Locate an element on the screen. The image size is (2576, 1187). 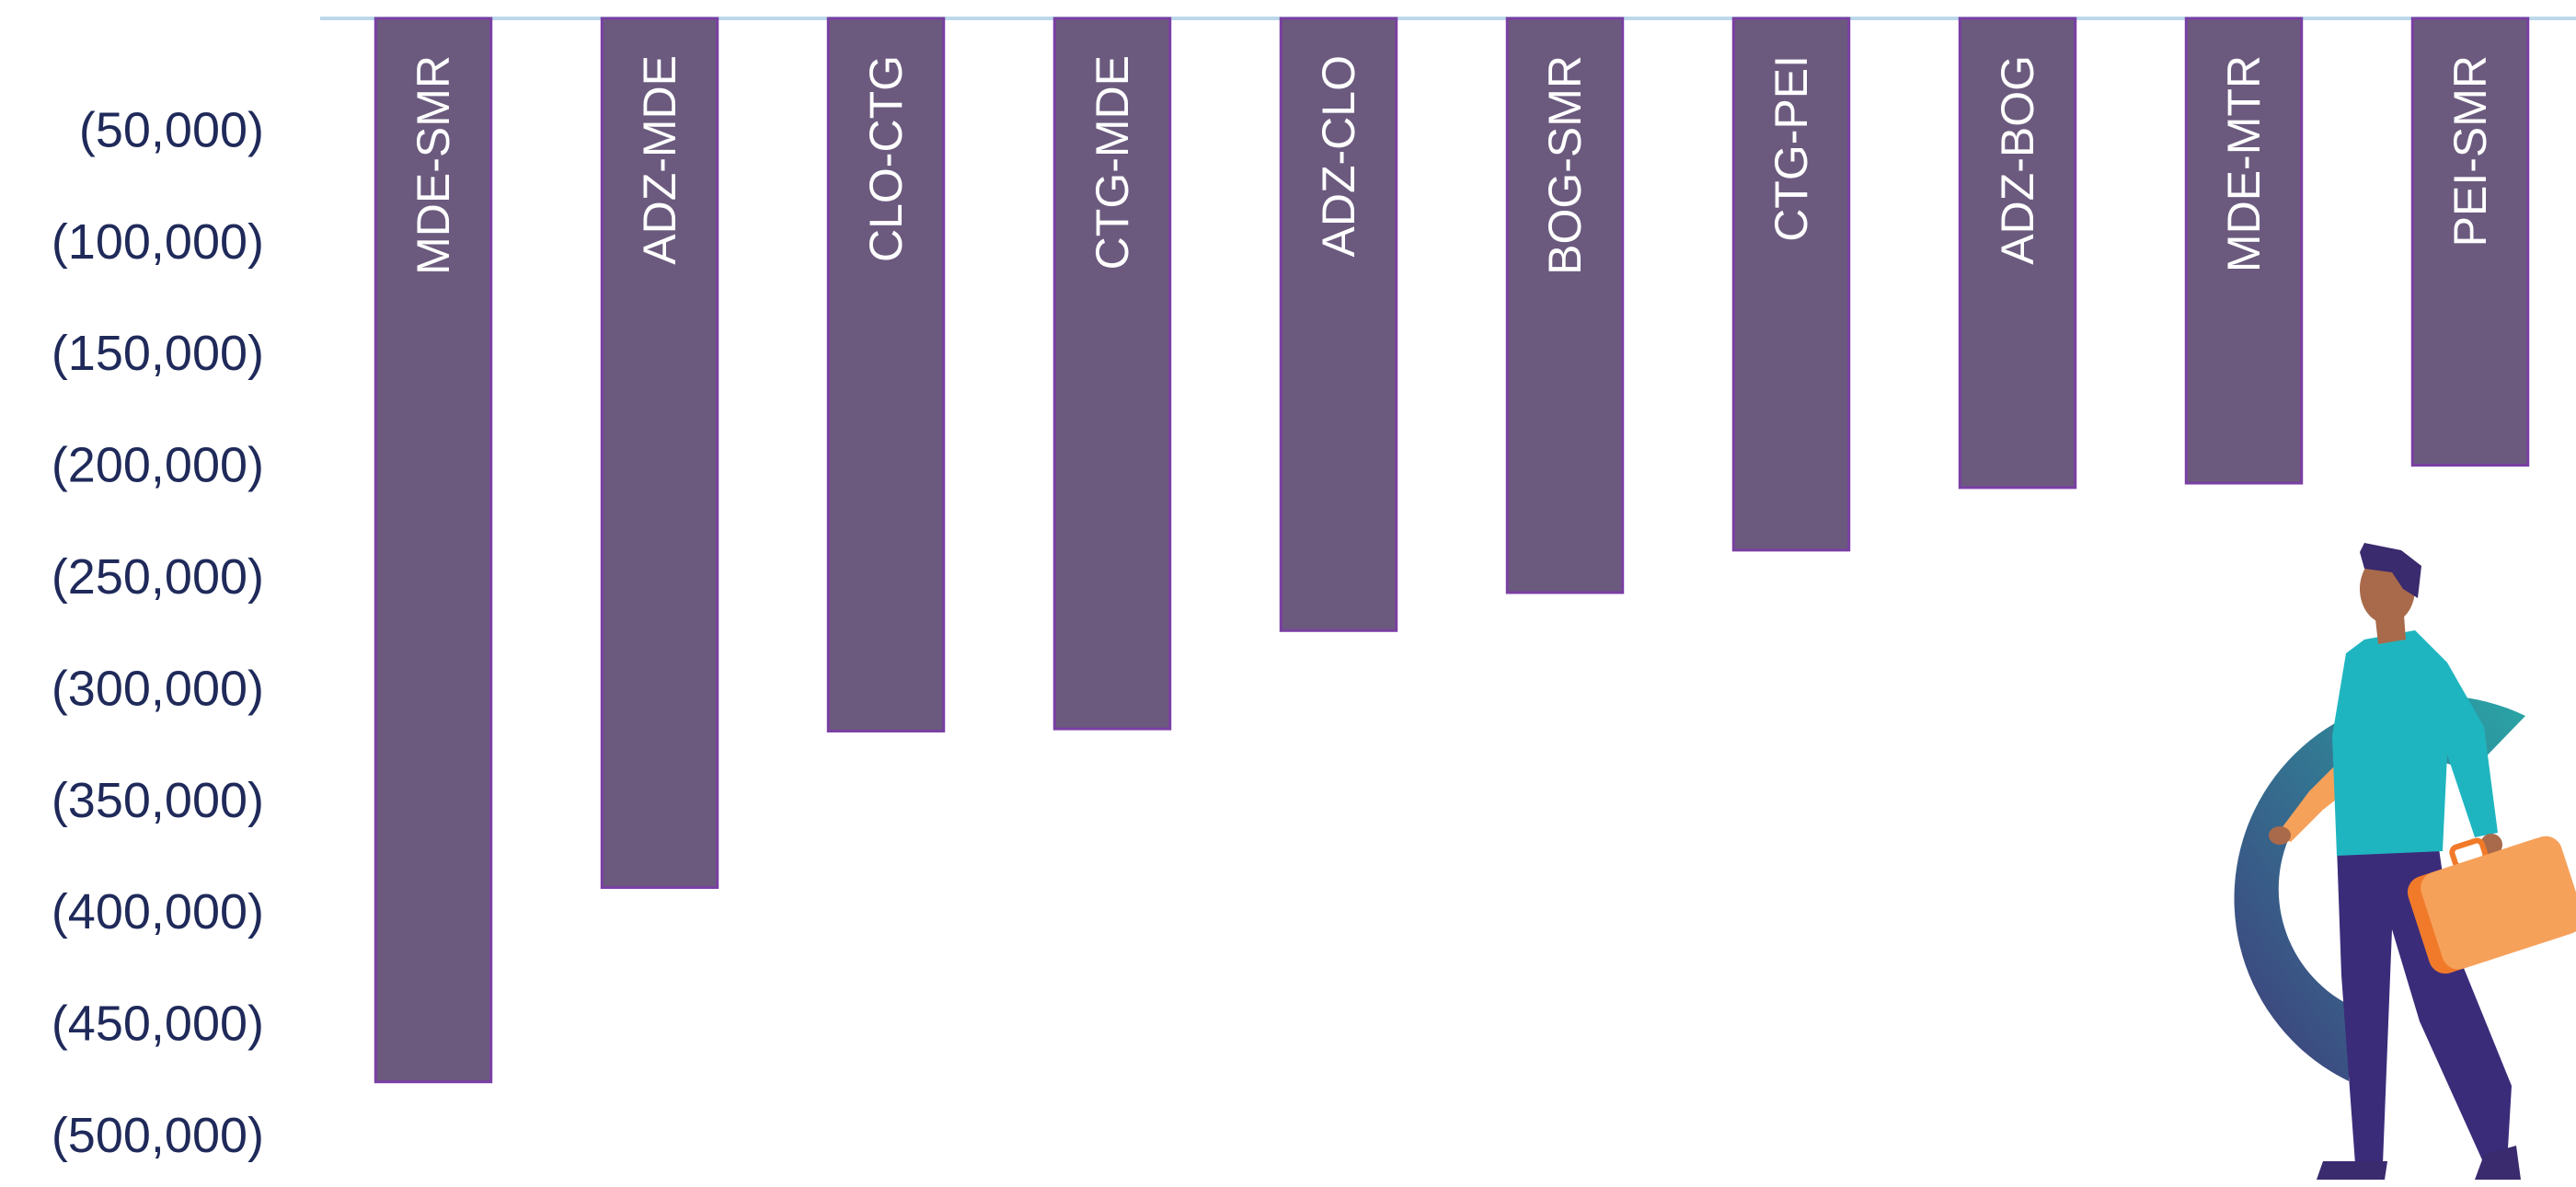
category-label: CTG-MDE is located at coordinates (1112, 162).